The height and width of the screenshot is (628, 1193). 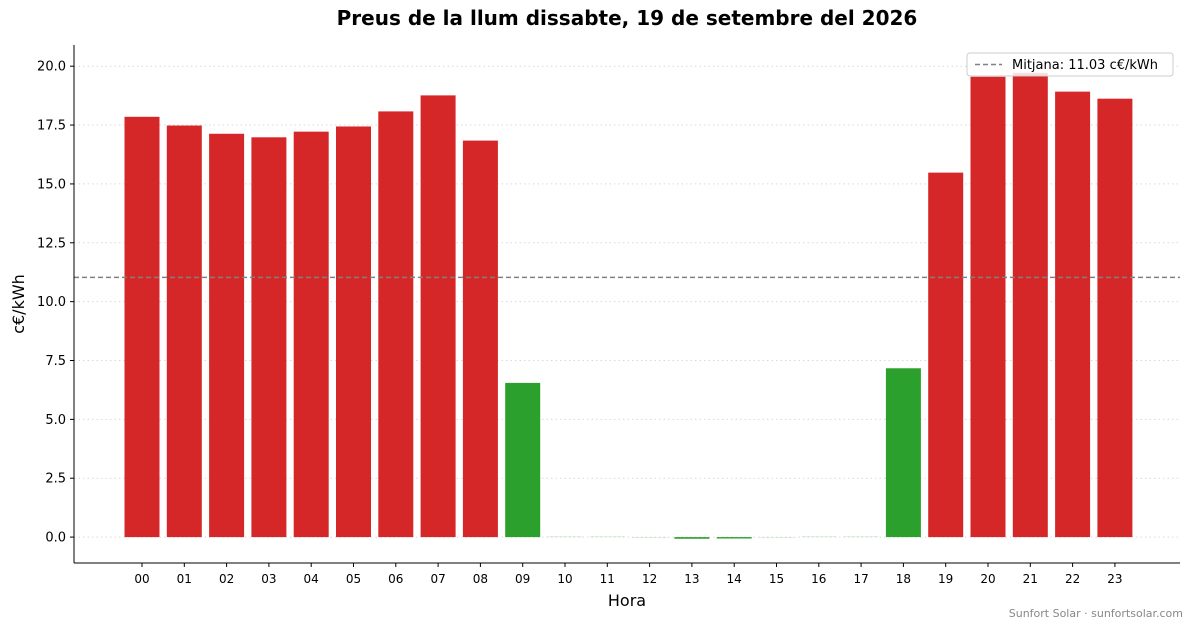 I want to click on y-tick-label: 0.0, so click(x=55, y=538).